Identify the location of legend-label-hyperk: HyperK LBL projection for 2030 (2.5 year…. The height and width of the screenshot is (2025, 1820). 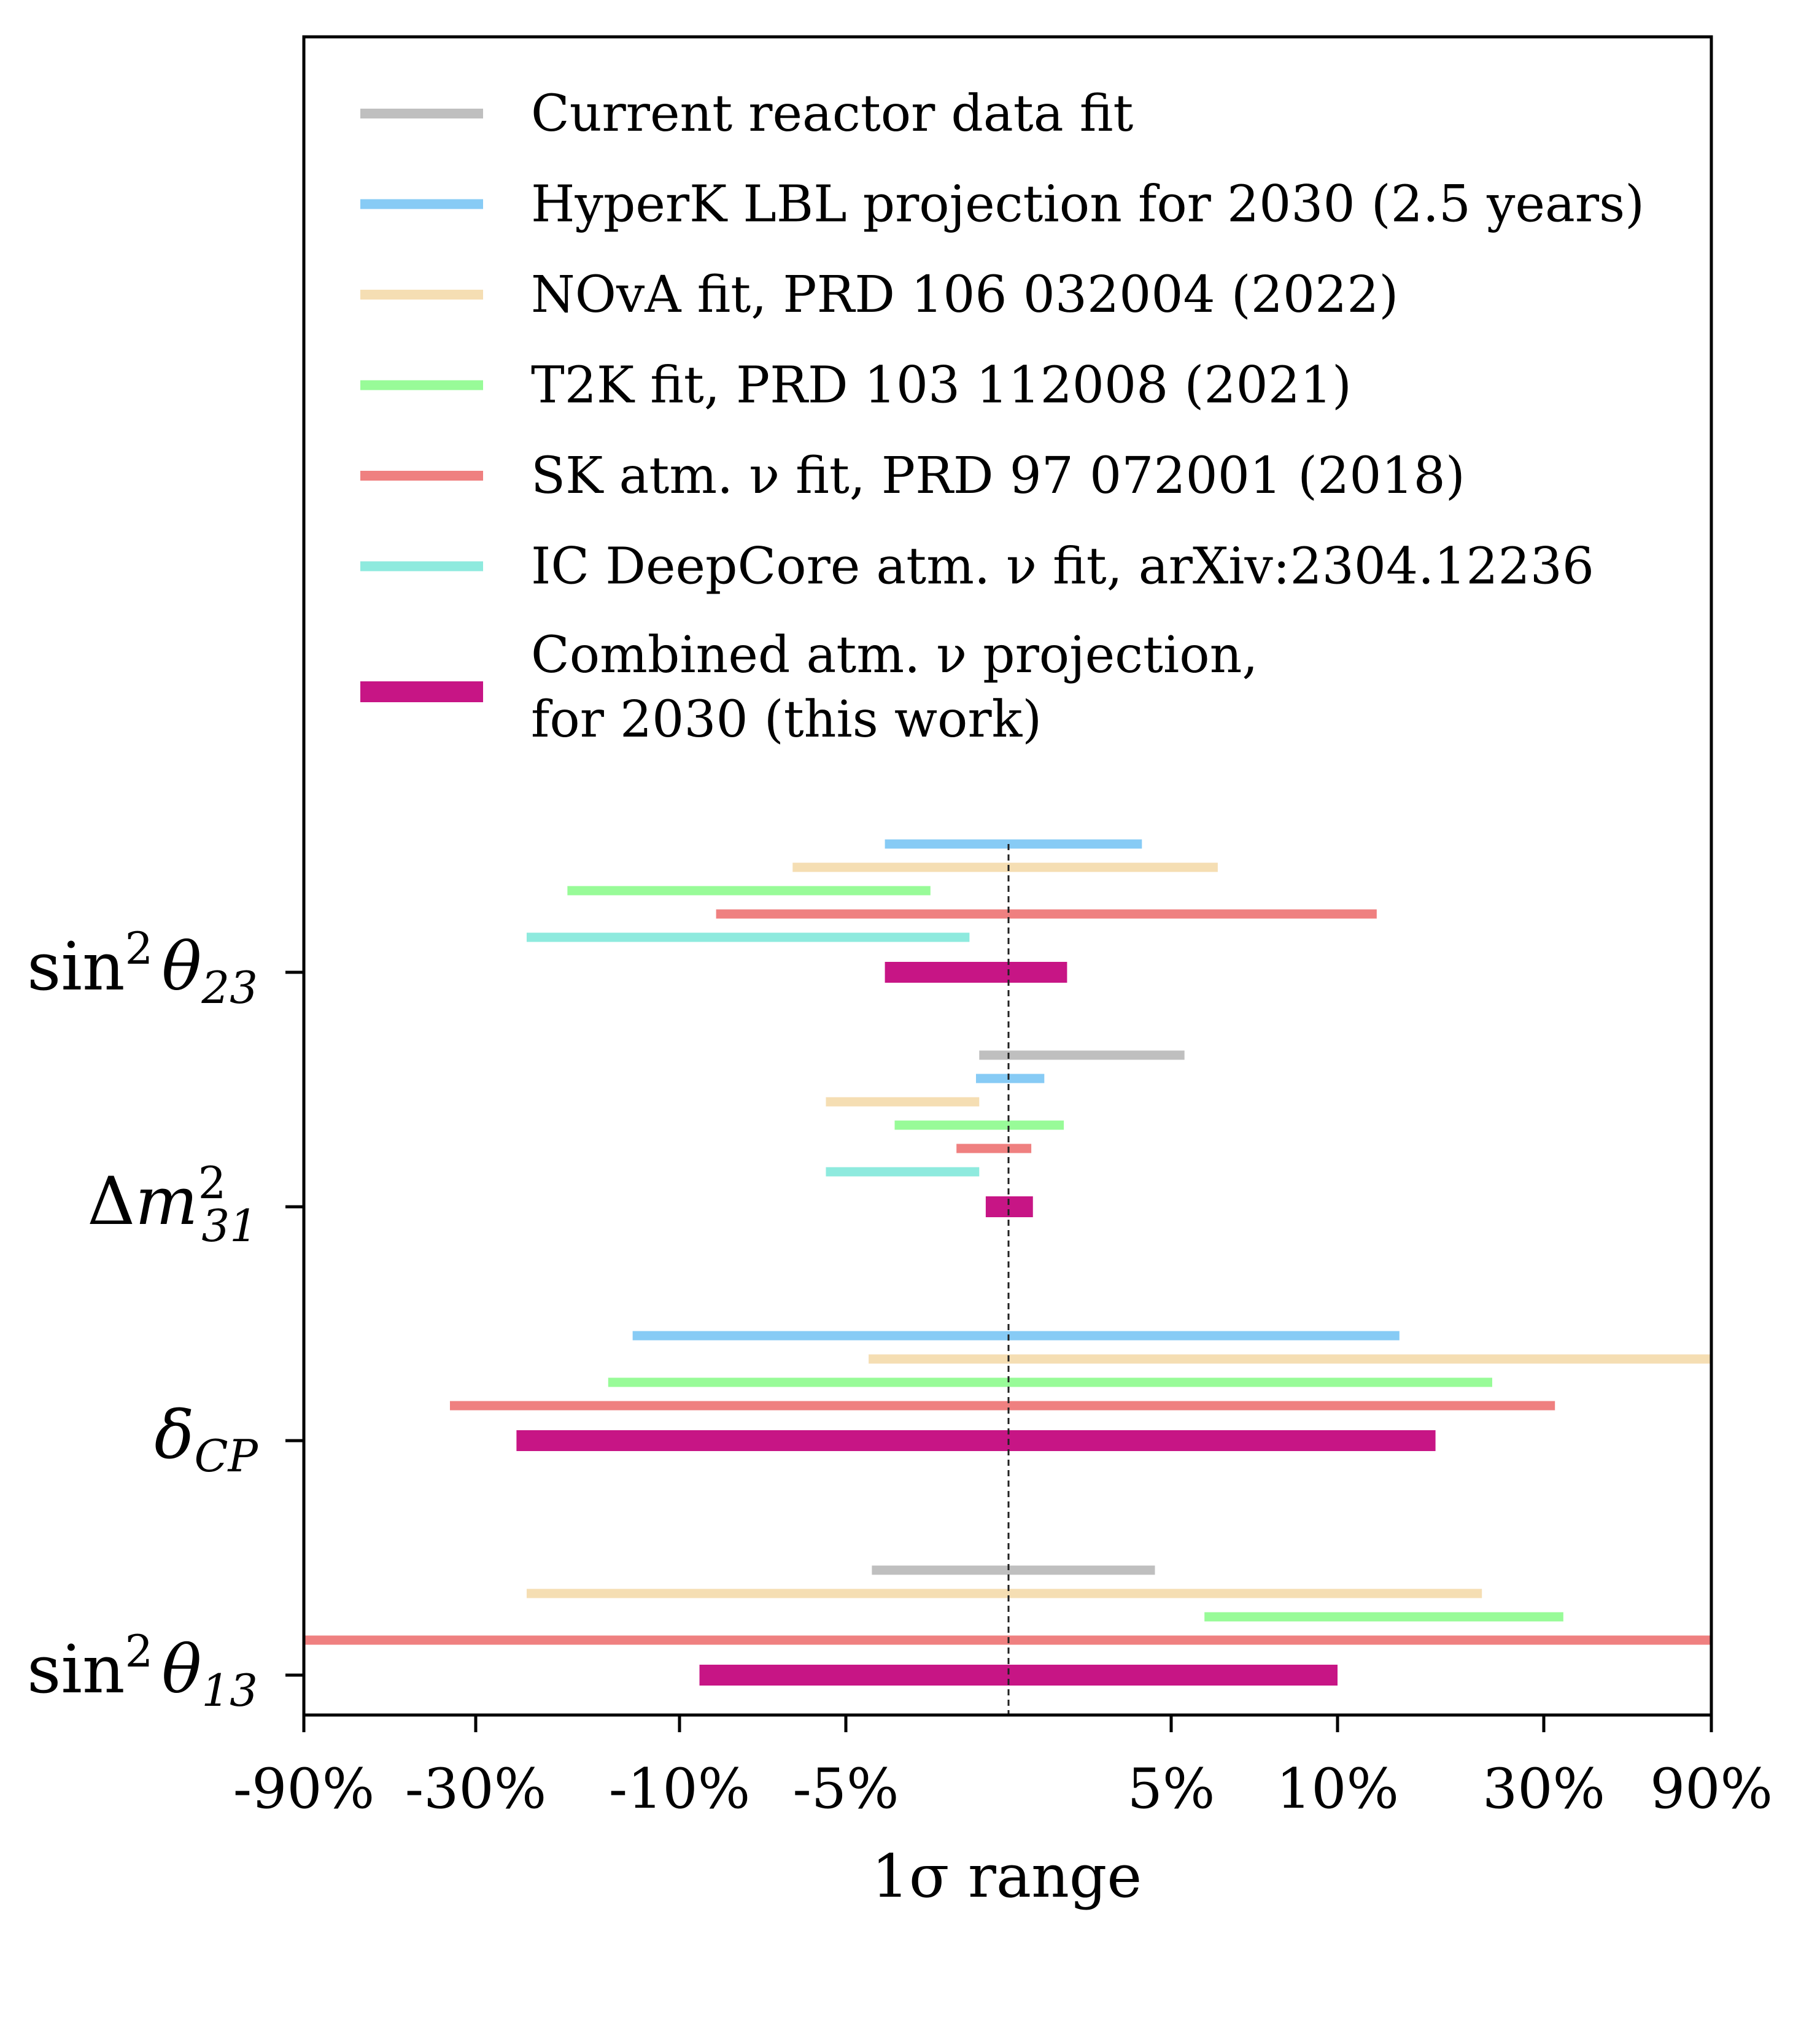
(1087, 205).